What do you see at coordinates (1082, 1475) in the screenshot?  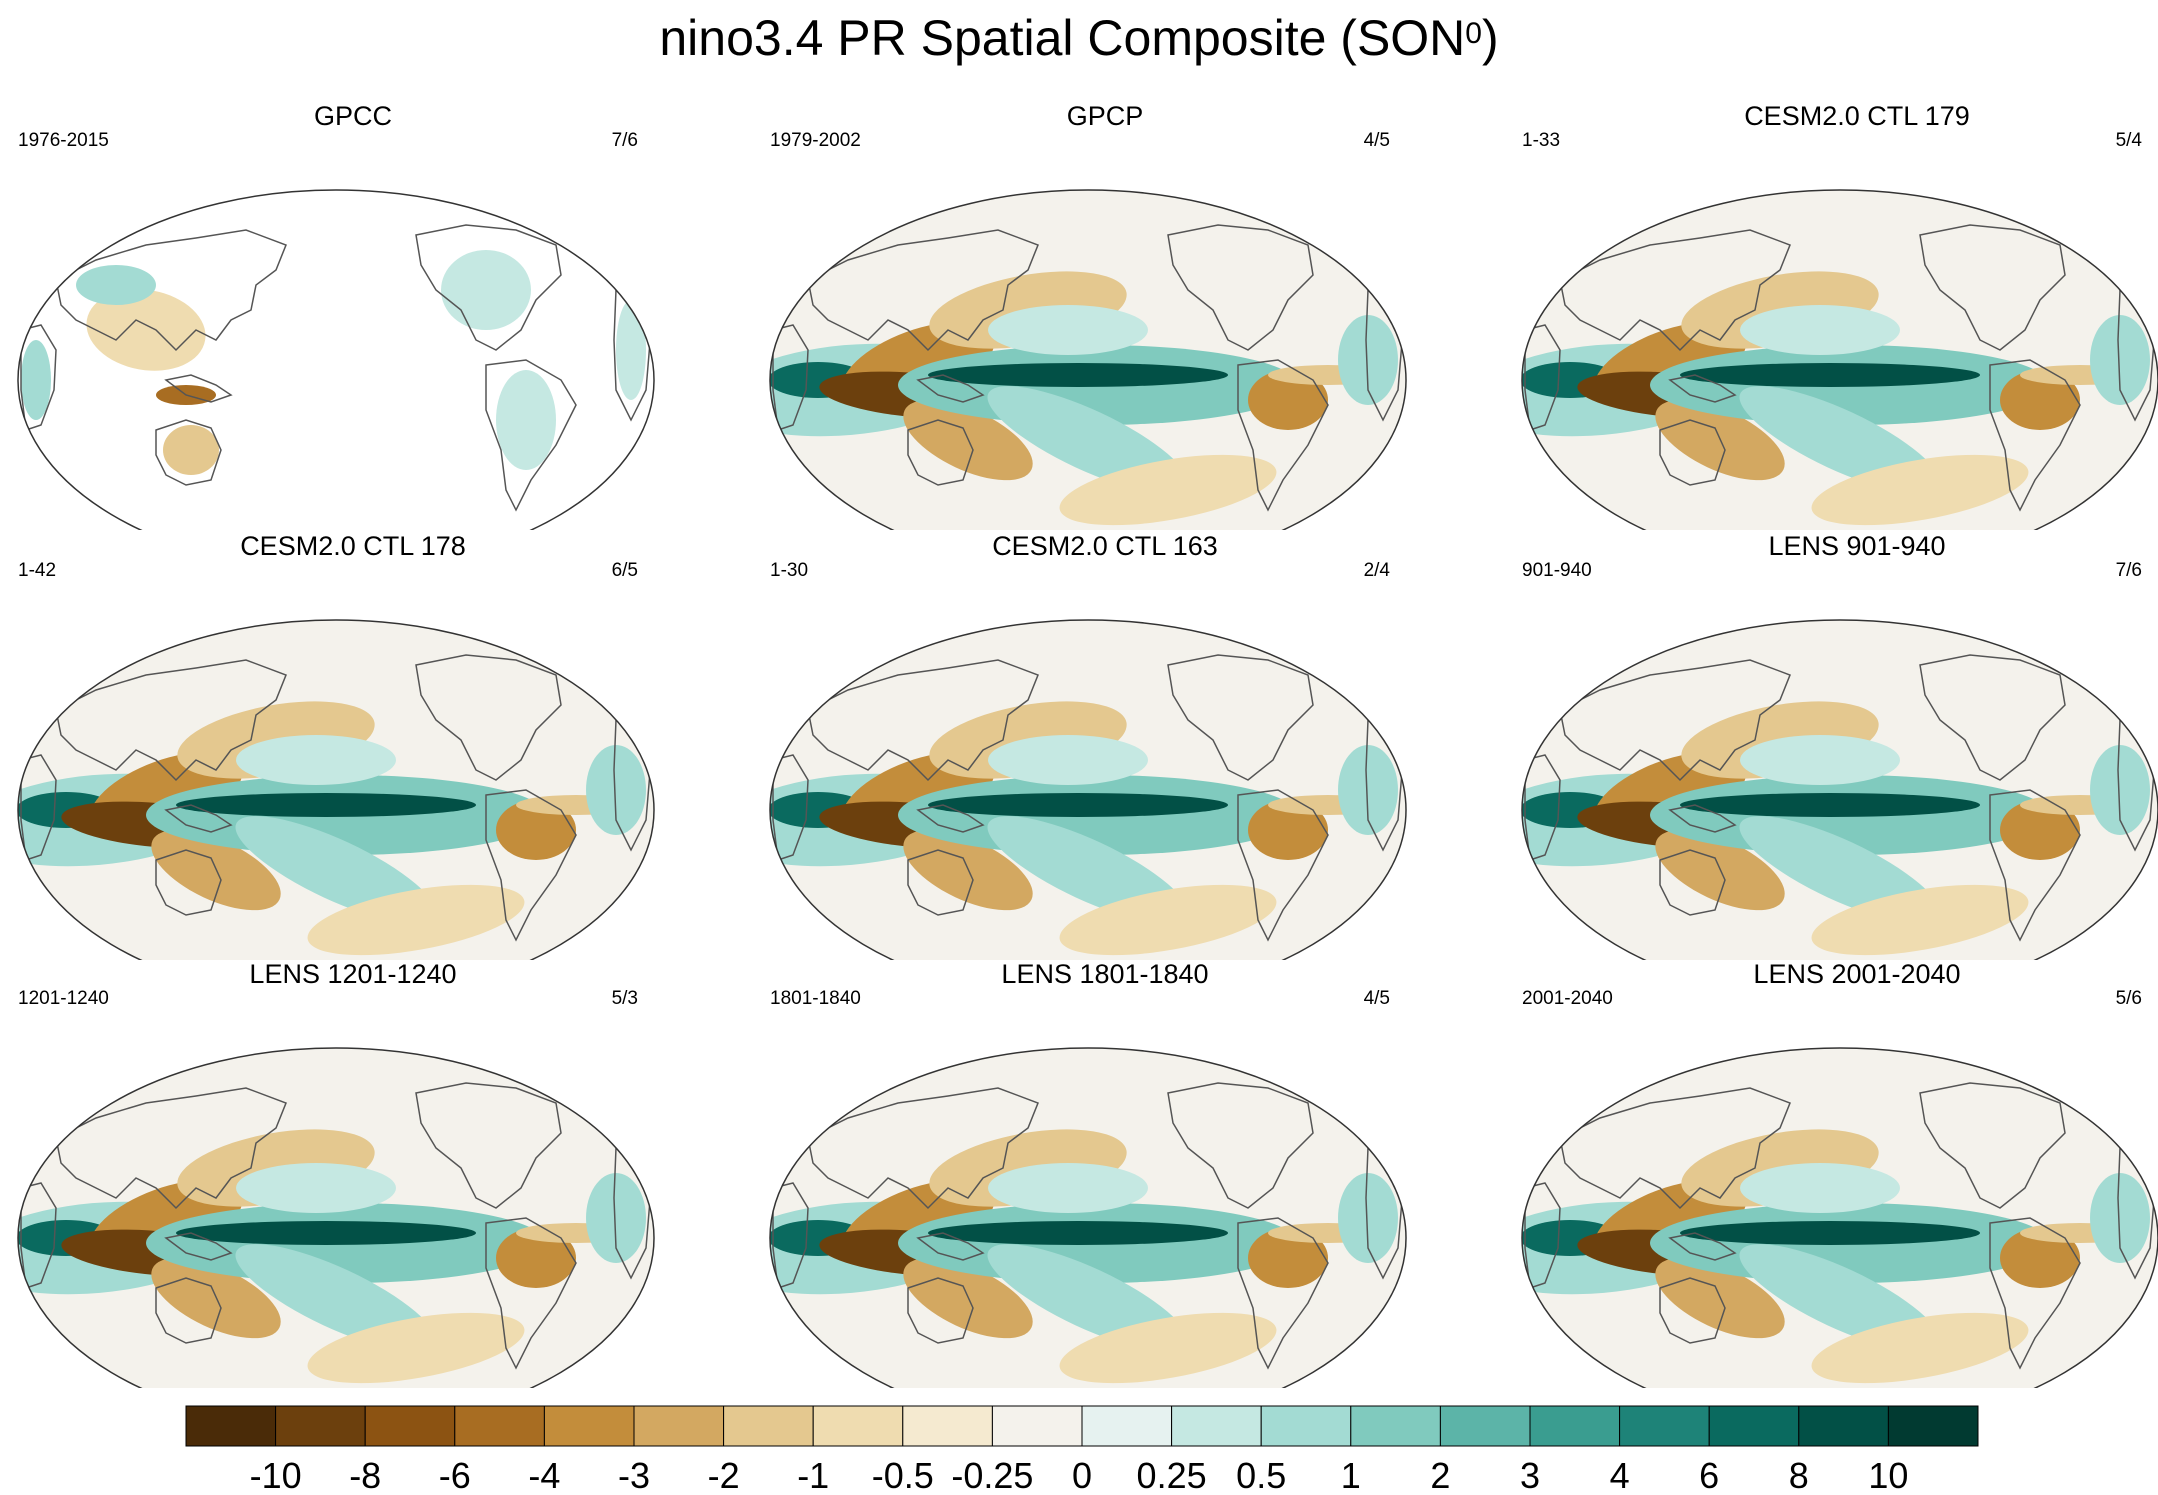 I see `colorbar-tick-label: 0` at bounding box center [1082, 1475].